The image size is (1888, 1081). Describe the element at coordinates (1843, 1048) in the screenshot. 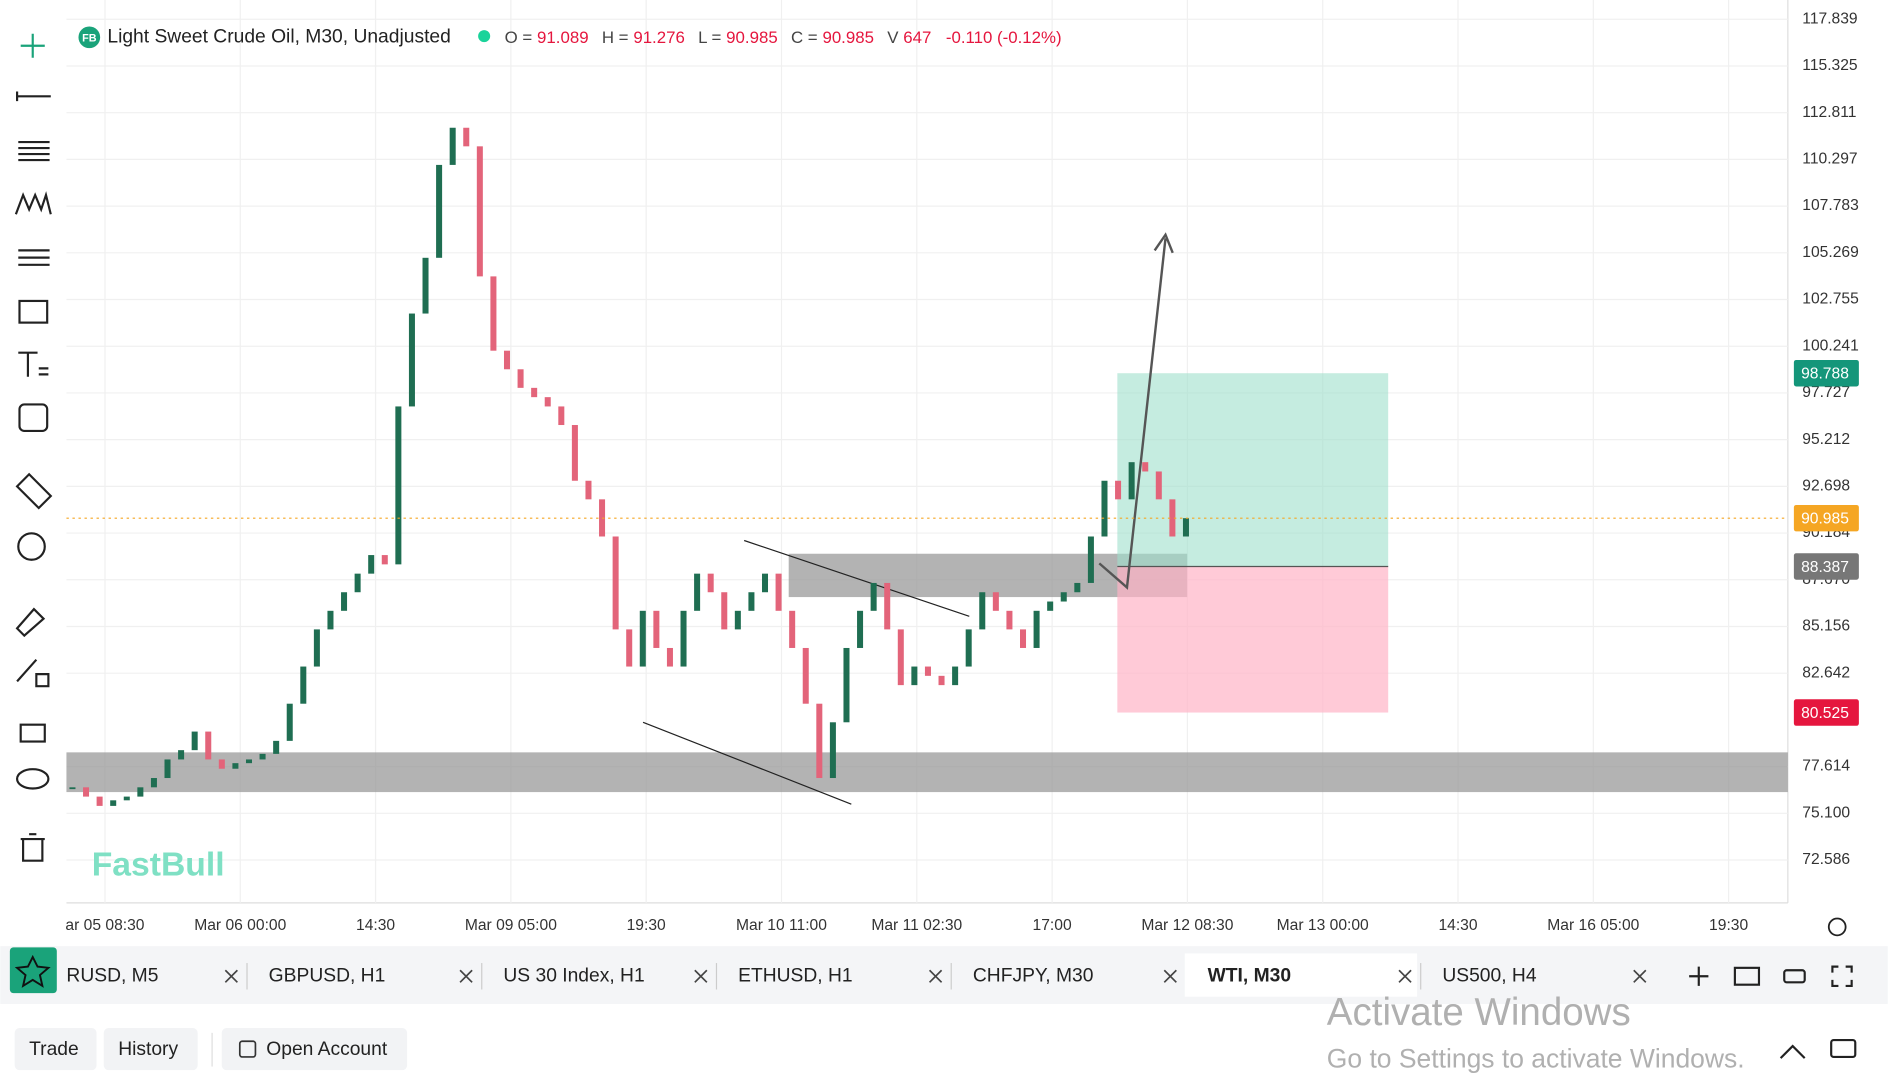

I see `panel` at that location.